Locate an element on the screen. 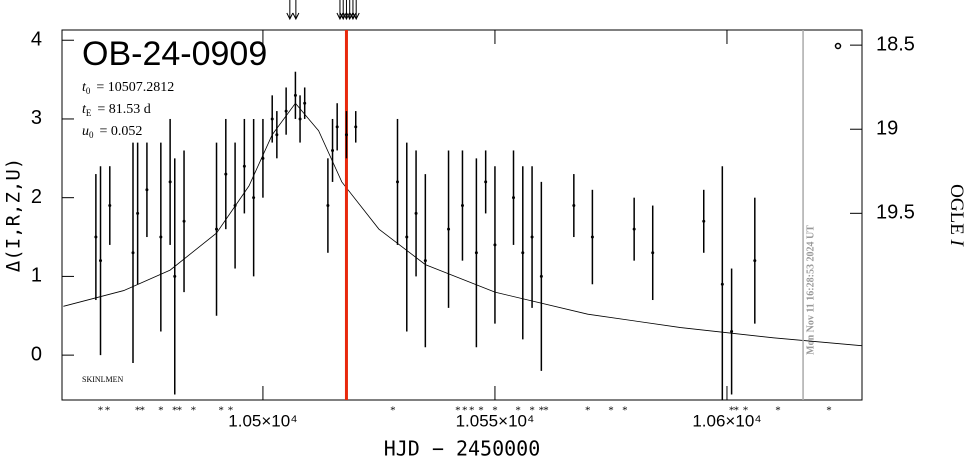 The height and width of the screenshot is (459, 965). y-tick-label: 1 is located at coordinates (36, 276).